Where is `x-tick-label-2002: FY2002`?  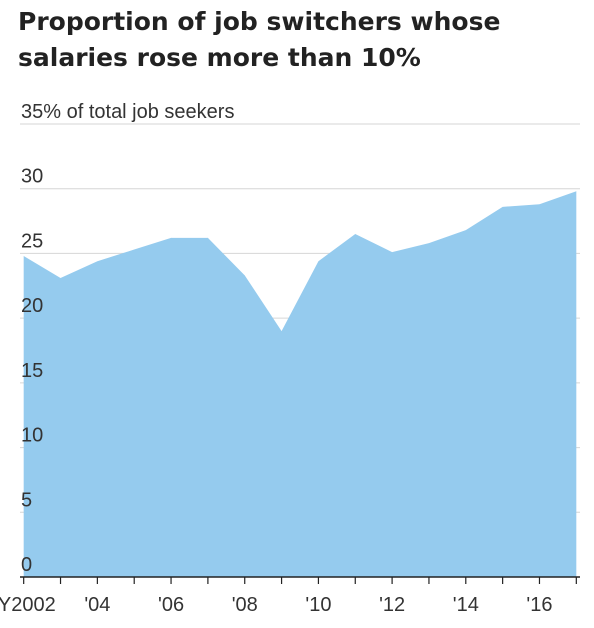 x-tick-label-2002: FY2002 is located at coordinates (28, 605).